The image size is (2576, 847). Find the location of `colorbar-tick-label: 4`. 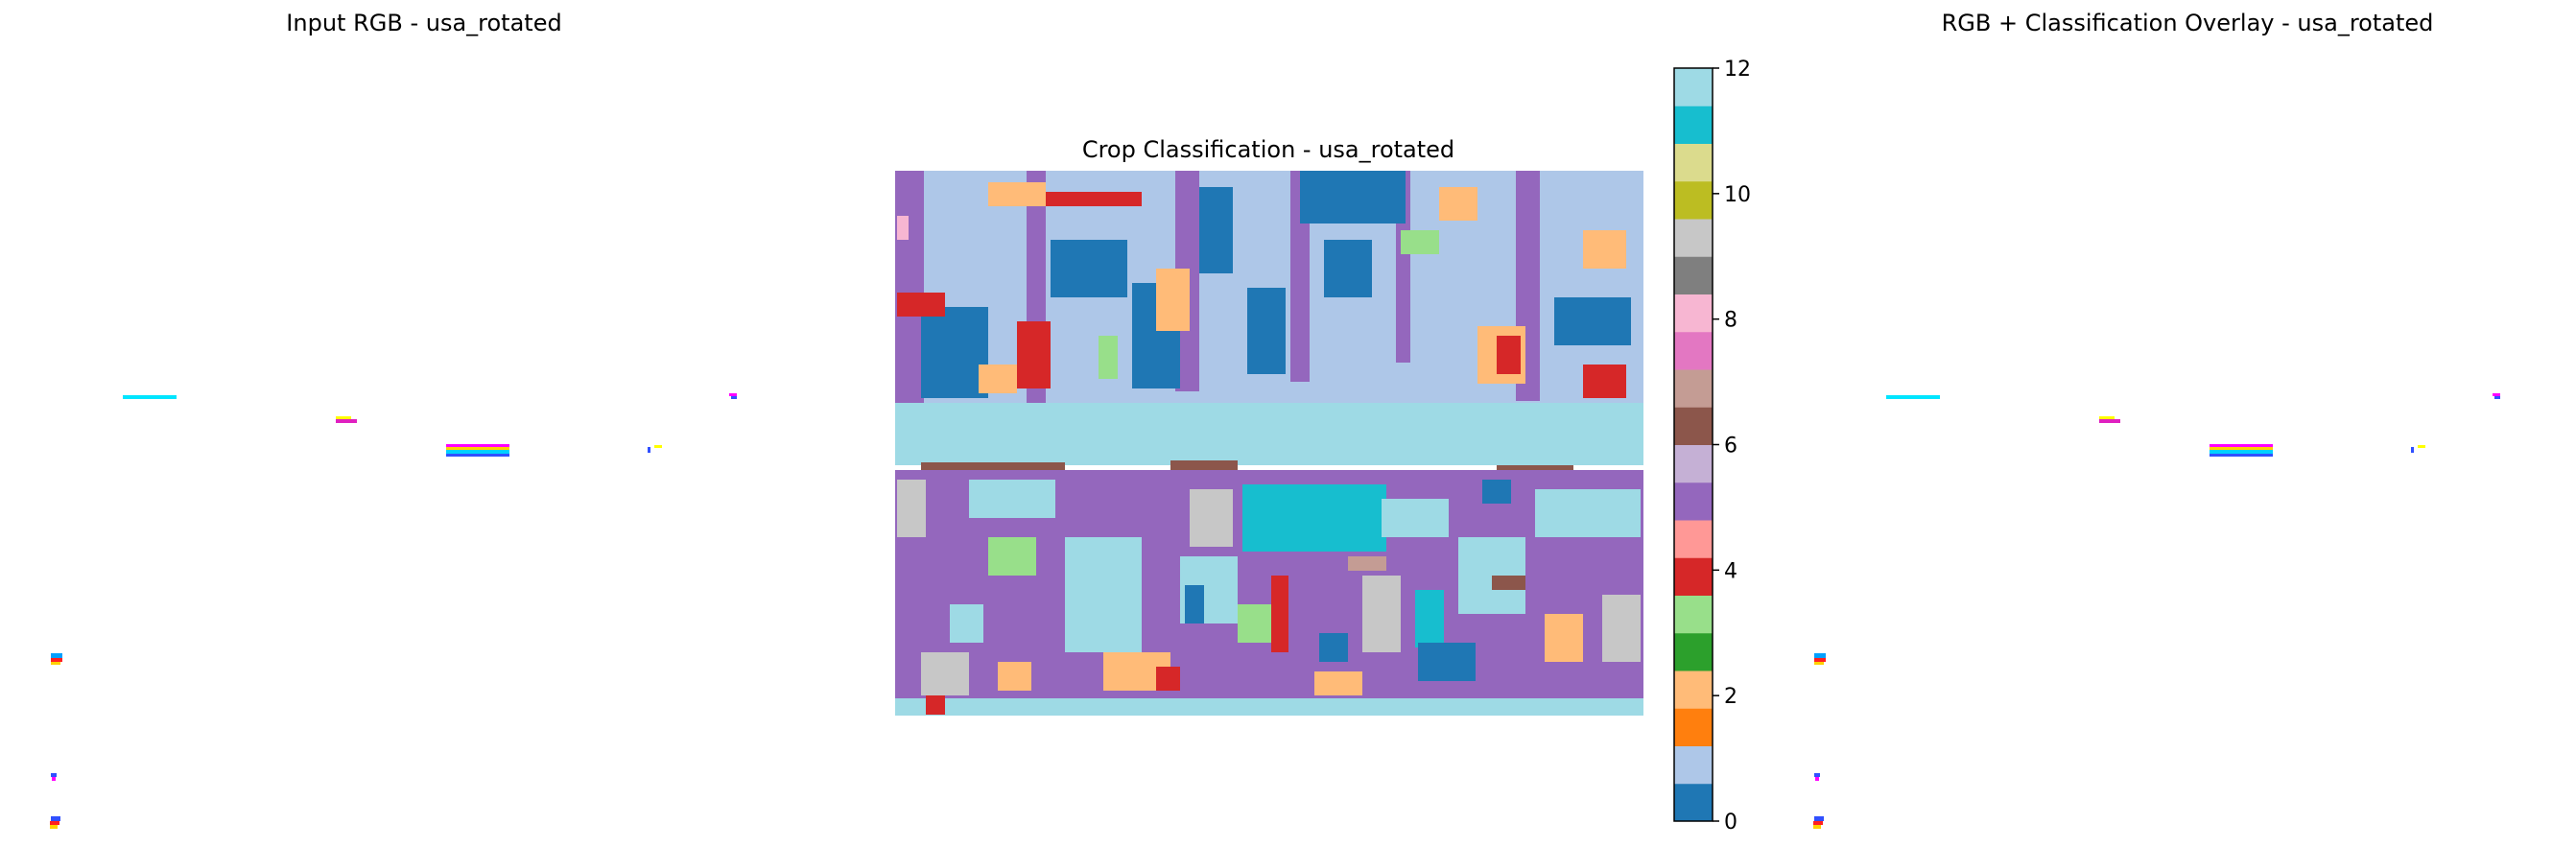

colorbar-tick-label: 4 is located at coordinates (1730, 571).